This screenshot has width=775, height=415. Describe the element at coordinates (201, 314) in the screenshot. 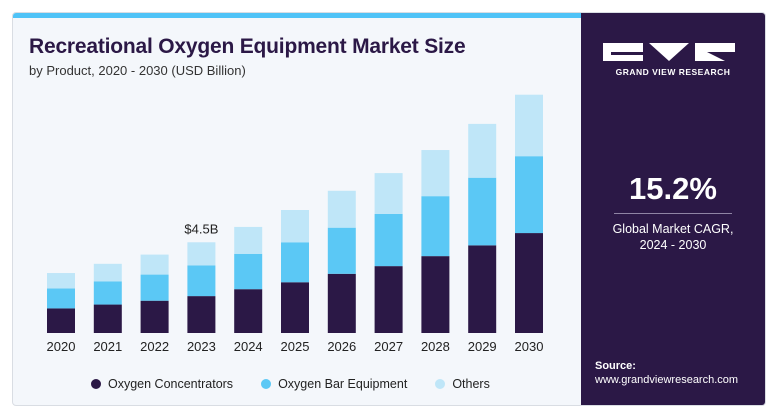

I see `bar-oxygen-concentrators-2023` at that location.